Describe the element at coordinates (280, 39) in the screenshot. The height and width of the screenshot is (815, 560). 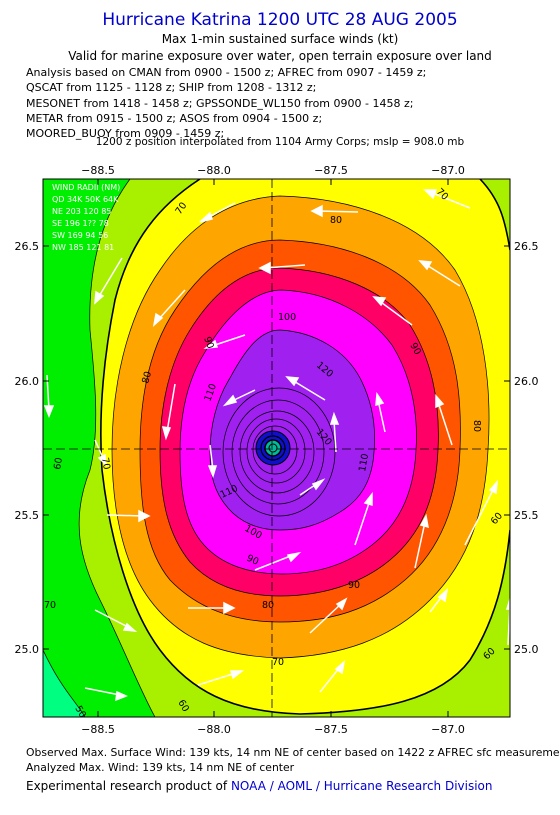
I see `product-subtitle: Max 1-min sustained surface winds (kt)` at that location.